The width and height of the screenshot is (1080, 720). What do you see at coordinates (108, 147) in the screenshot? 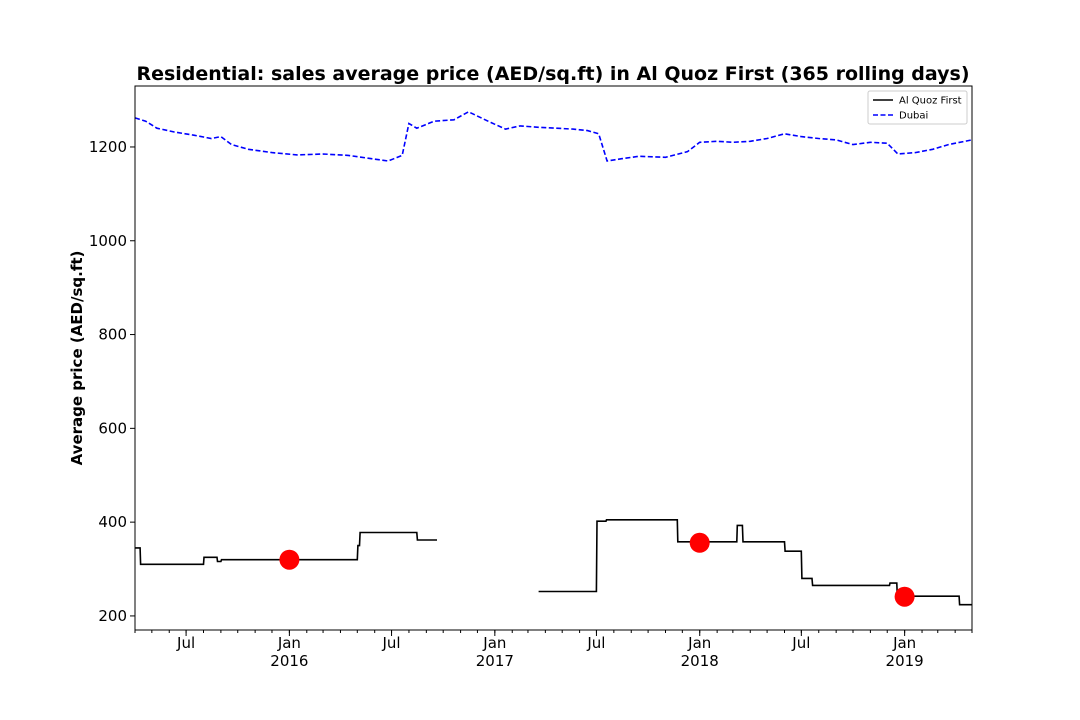
I see `y-tick-label: 1200` at bounding box center [108, 147].